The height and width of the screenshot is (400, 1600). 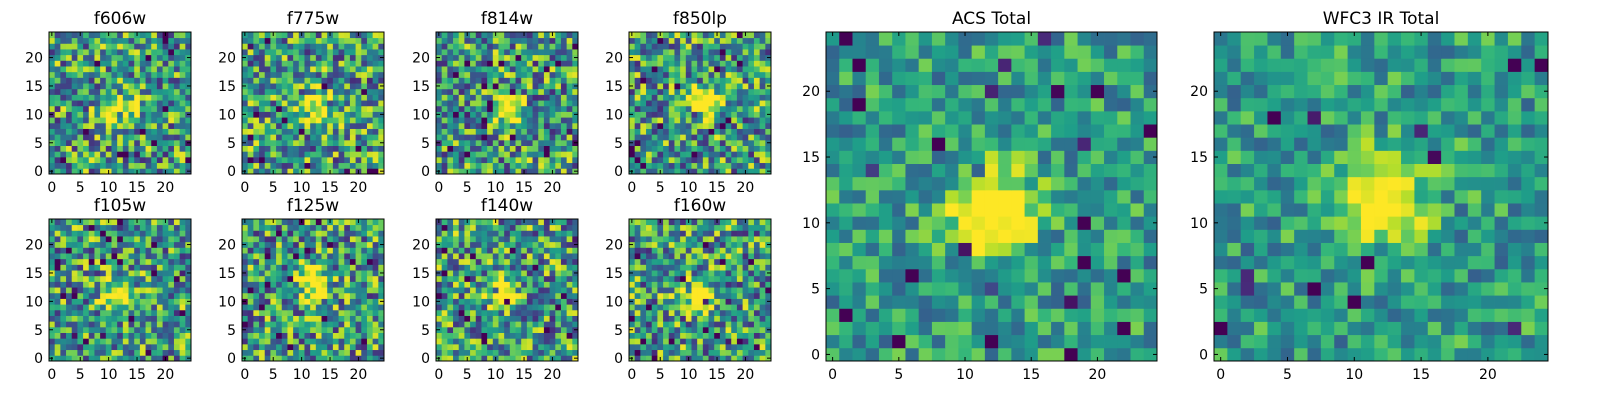 What do you see at coordinates (34, 87) in the screenshot?
I see `y-tick-label: 15` at bounding box center [34, 87].